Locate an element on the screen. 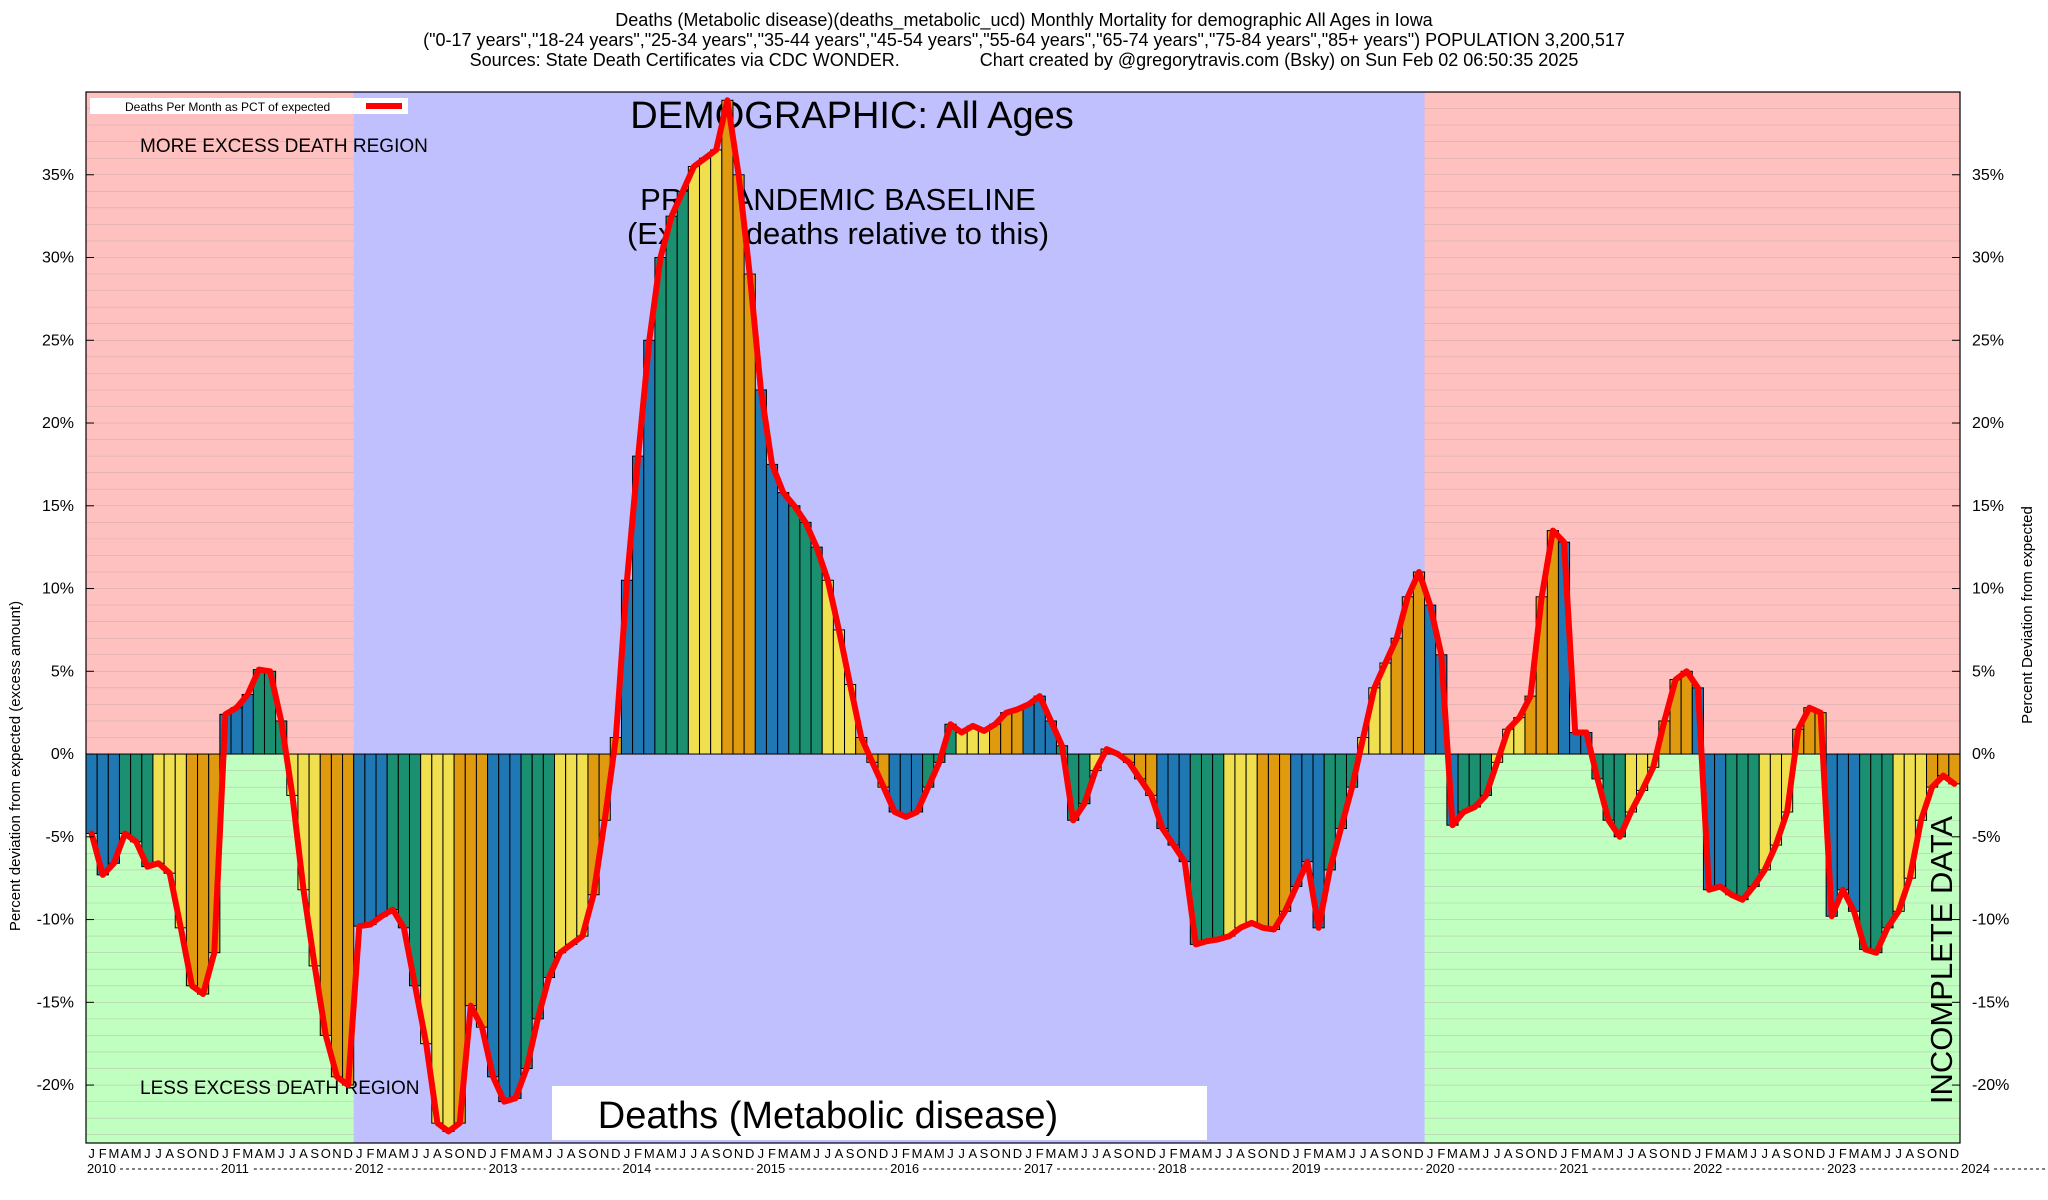 This screenshot has height=1200, width=2048. legend-box is located at coordinates (249, 106).